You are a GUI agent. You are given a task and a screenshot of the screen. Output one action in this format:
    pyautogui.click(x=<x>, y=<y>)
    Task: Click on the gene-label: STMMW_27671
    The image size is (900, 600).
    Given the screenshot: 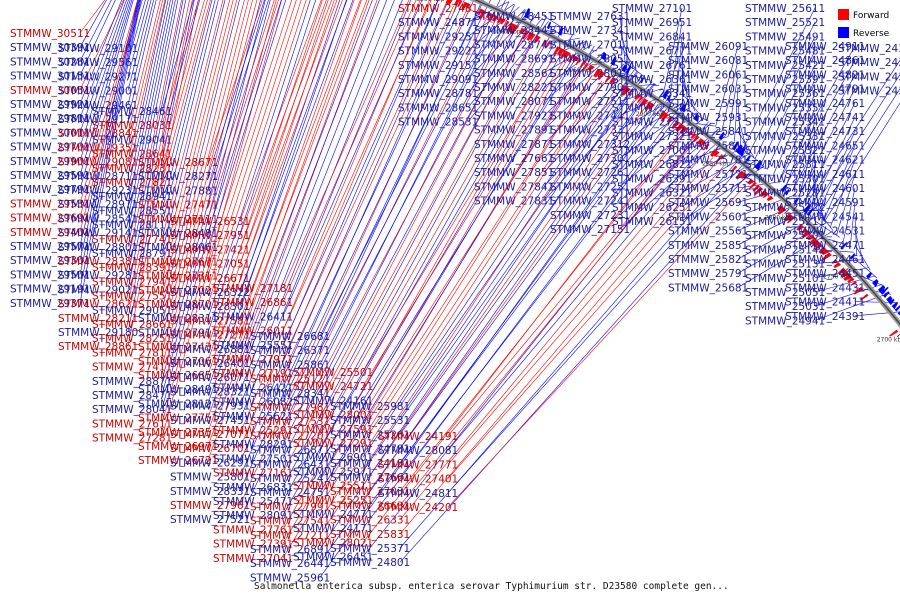 What is the action you would take?
    pyautogui.click(x=178, y=262)
    